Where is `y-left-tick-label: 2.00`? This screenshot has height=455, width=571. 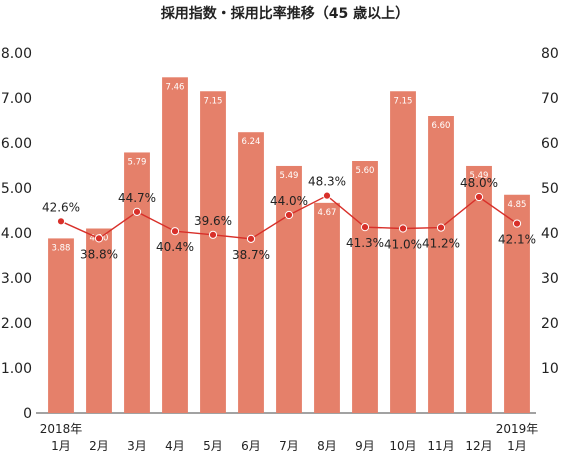
y-left-tick-label: 2.00 is located at coordinates (16, 324).